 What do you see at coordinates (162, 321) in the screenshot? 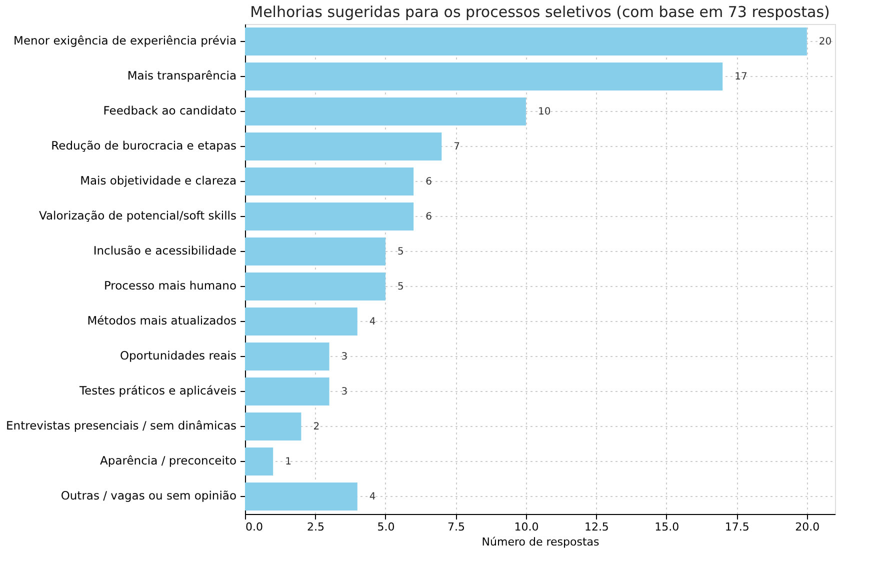
I see `y-tick-label: Métodos mais atualizados` at bounding box center [162, 321].